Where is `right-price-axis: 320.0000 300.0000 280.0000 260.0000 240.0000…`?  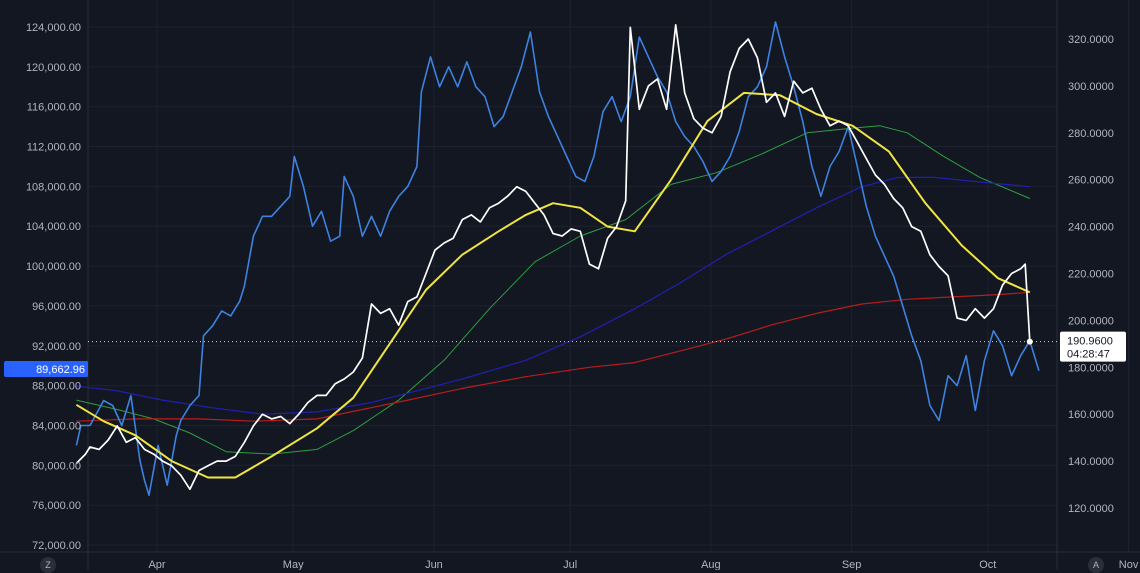 right-price-axis: 320.0000 300.0000 280.0000 260.0000 240.0000… is located at coordinates (1091, 274).